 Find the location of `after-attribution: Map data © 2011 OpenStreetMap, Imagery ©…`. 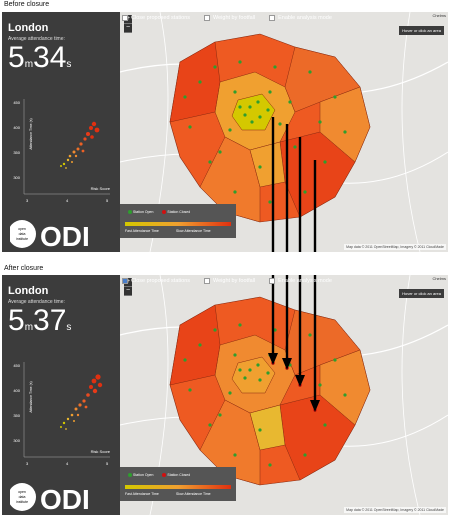

after-attribution: Map data © 2011 OpenStreetMap, Imagery ©… is located at coordinates (395, 510).